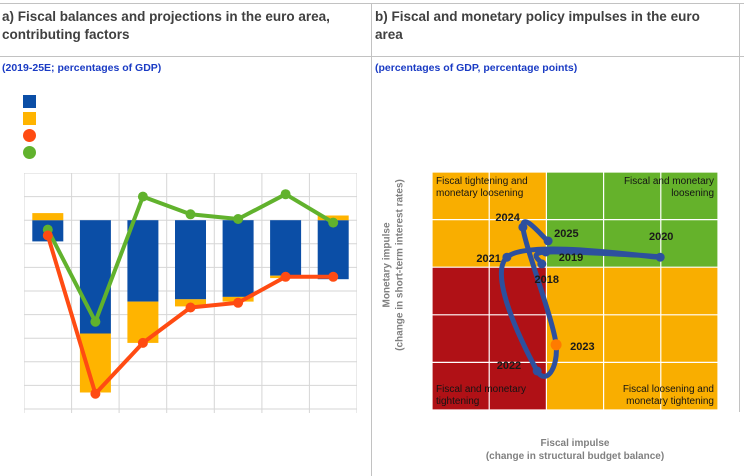 The width and height of the screenshot is (744, 476). I want to click on quadrant-label-bottom-left: Fiscal and monetary tightening, so click(497, 396).